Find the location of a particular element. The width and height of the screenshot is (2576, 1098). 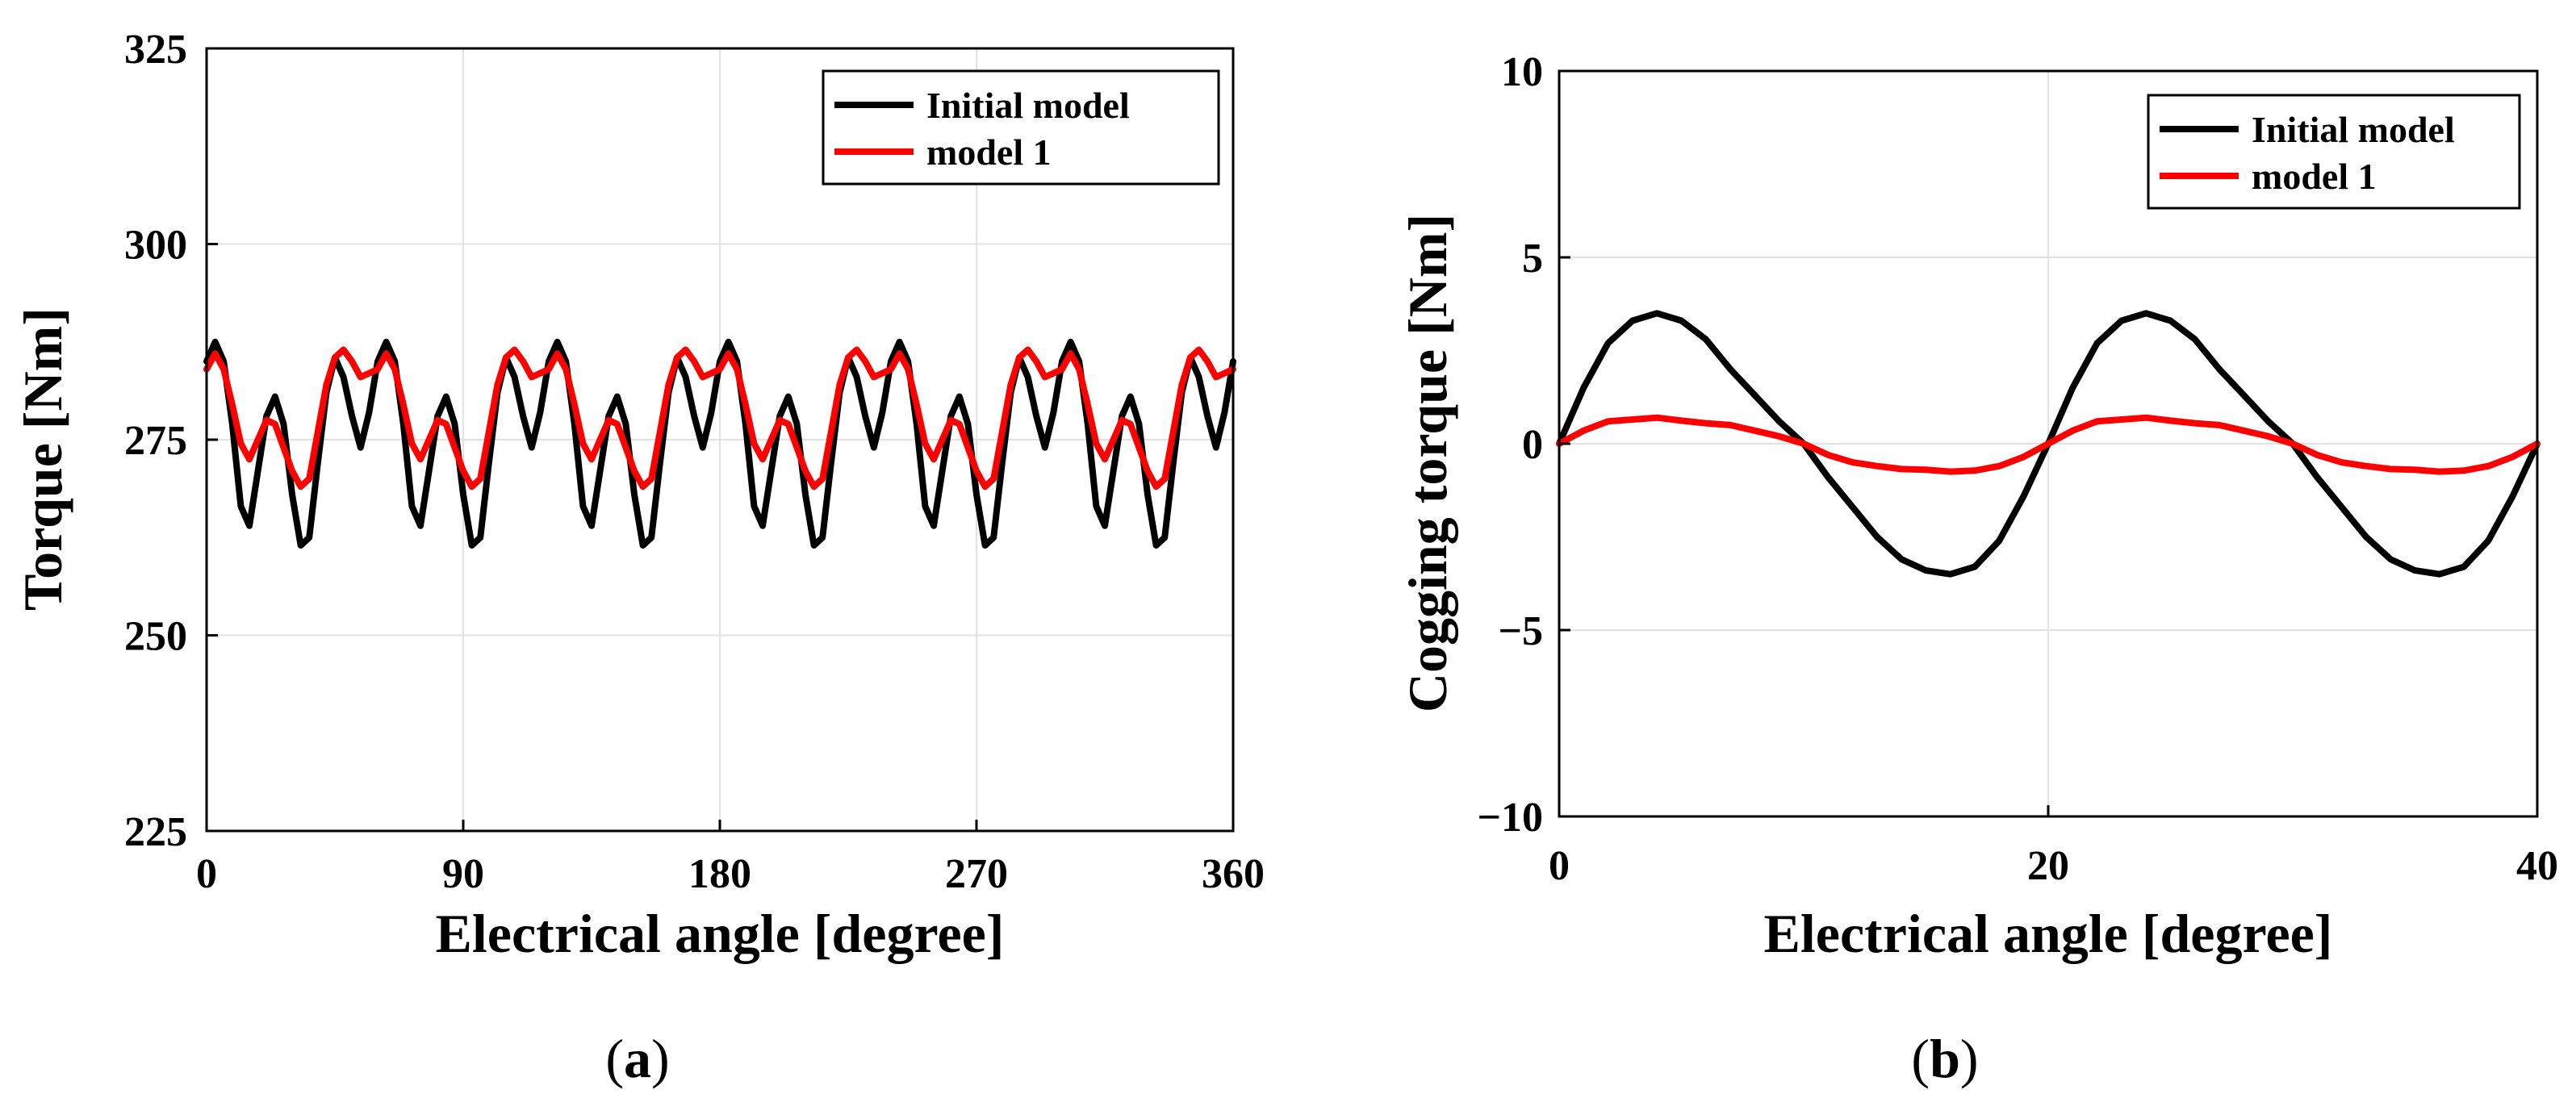

x-tick-label: 360 is located at coordinates (1233, 874).